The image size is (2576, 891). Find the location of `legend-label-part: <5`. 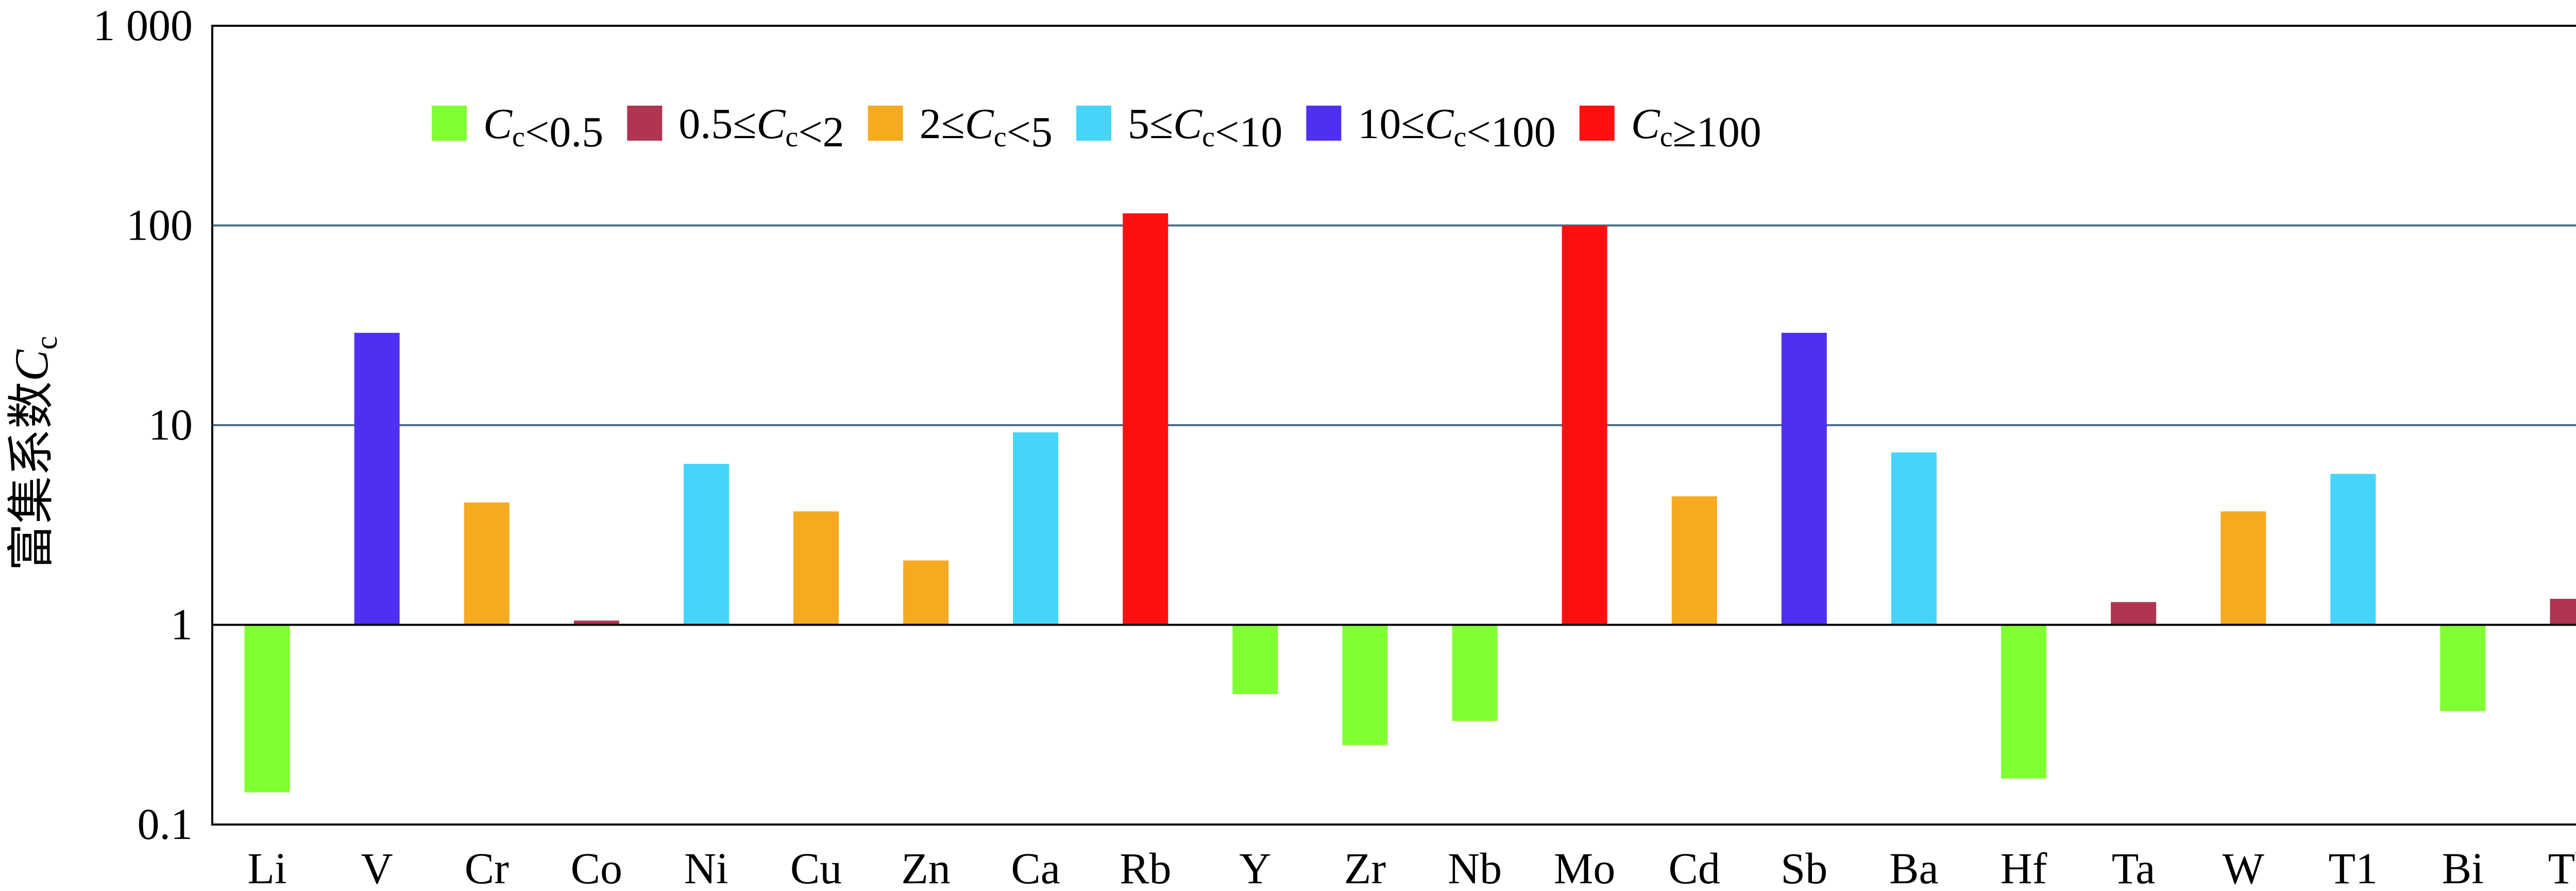

legend-label-part: <5 is located at coordinates (1030, 132).